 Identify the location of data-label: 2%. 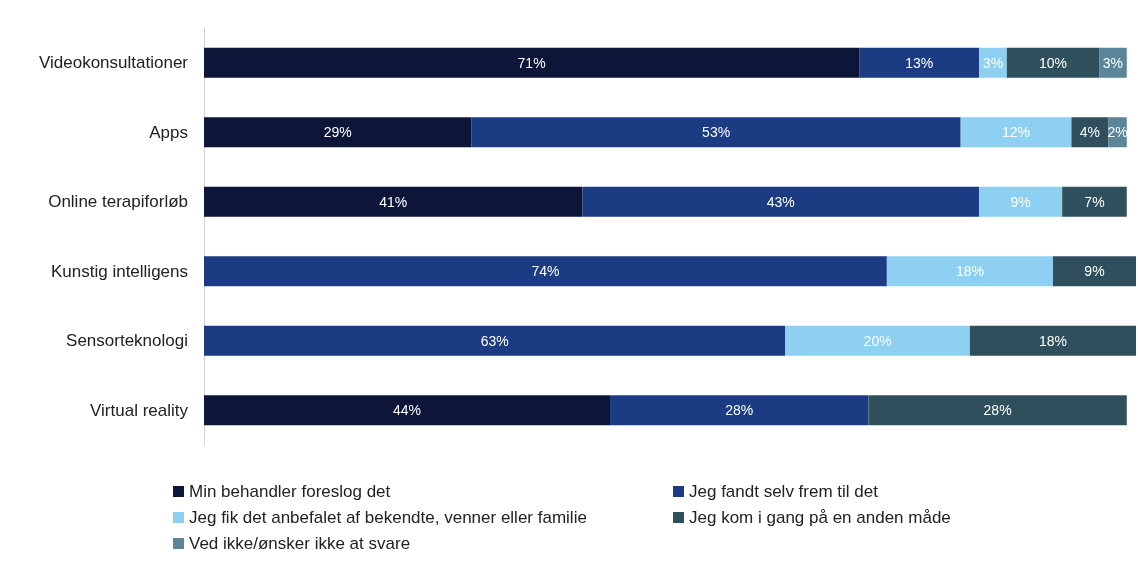
(1117, 132).